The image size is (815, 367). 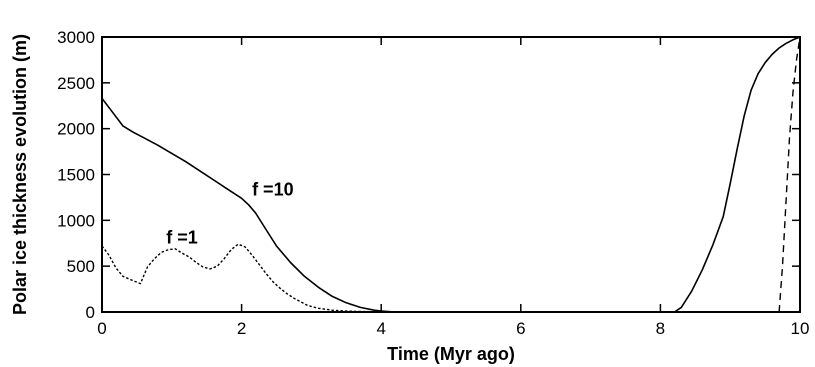 I want to click on series-line-dashed, so click(x=789, y=174).